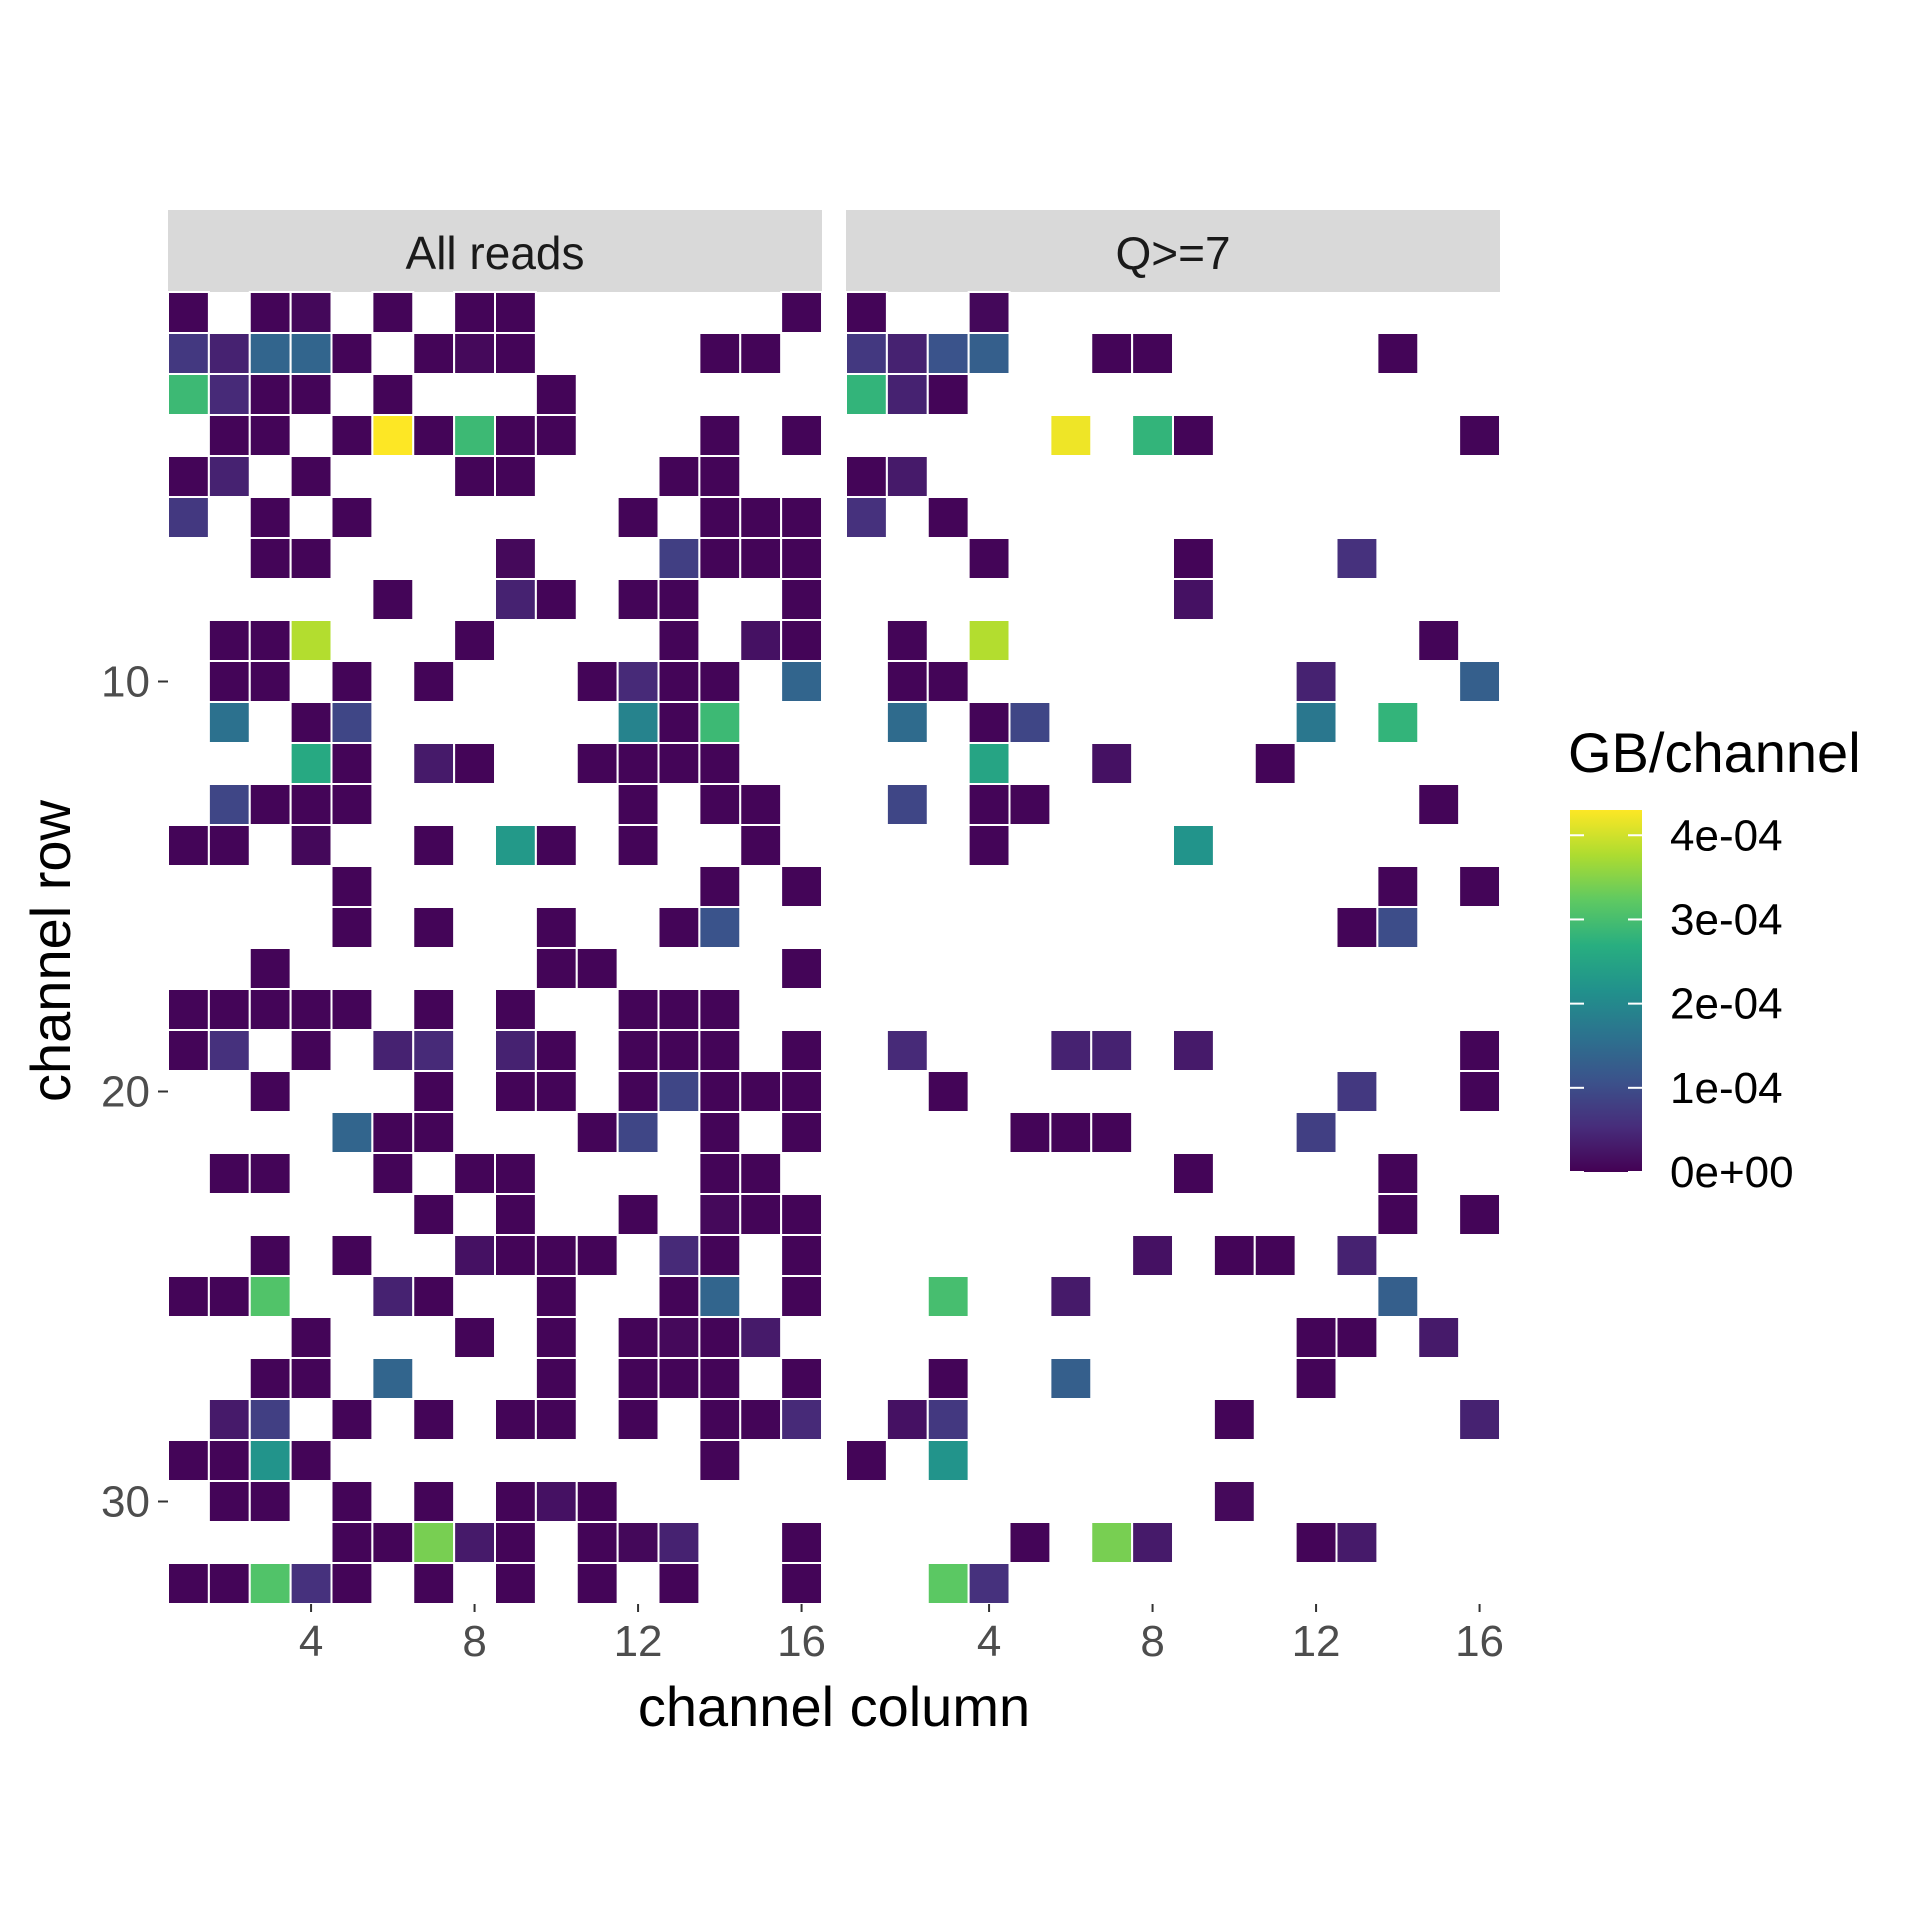  I want to click on strip-label-all-reads: All reads, so click(495, 253).